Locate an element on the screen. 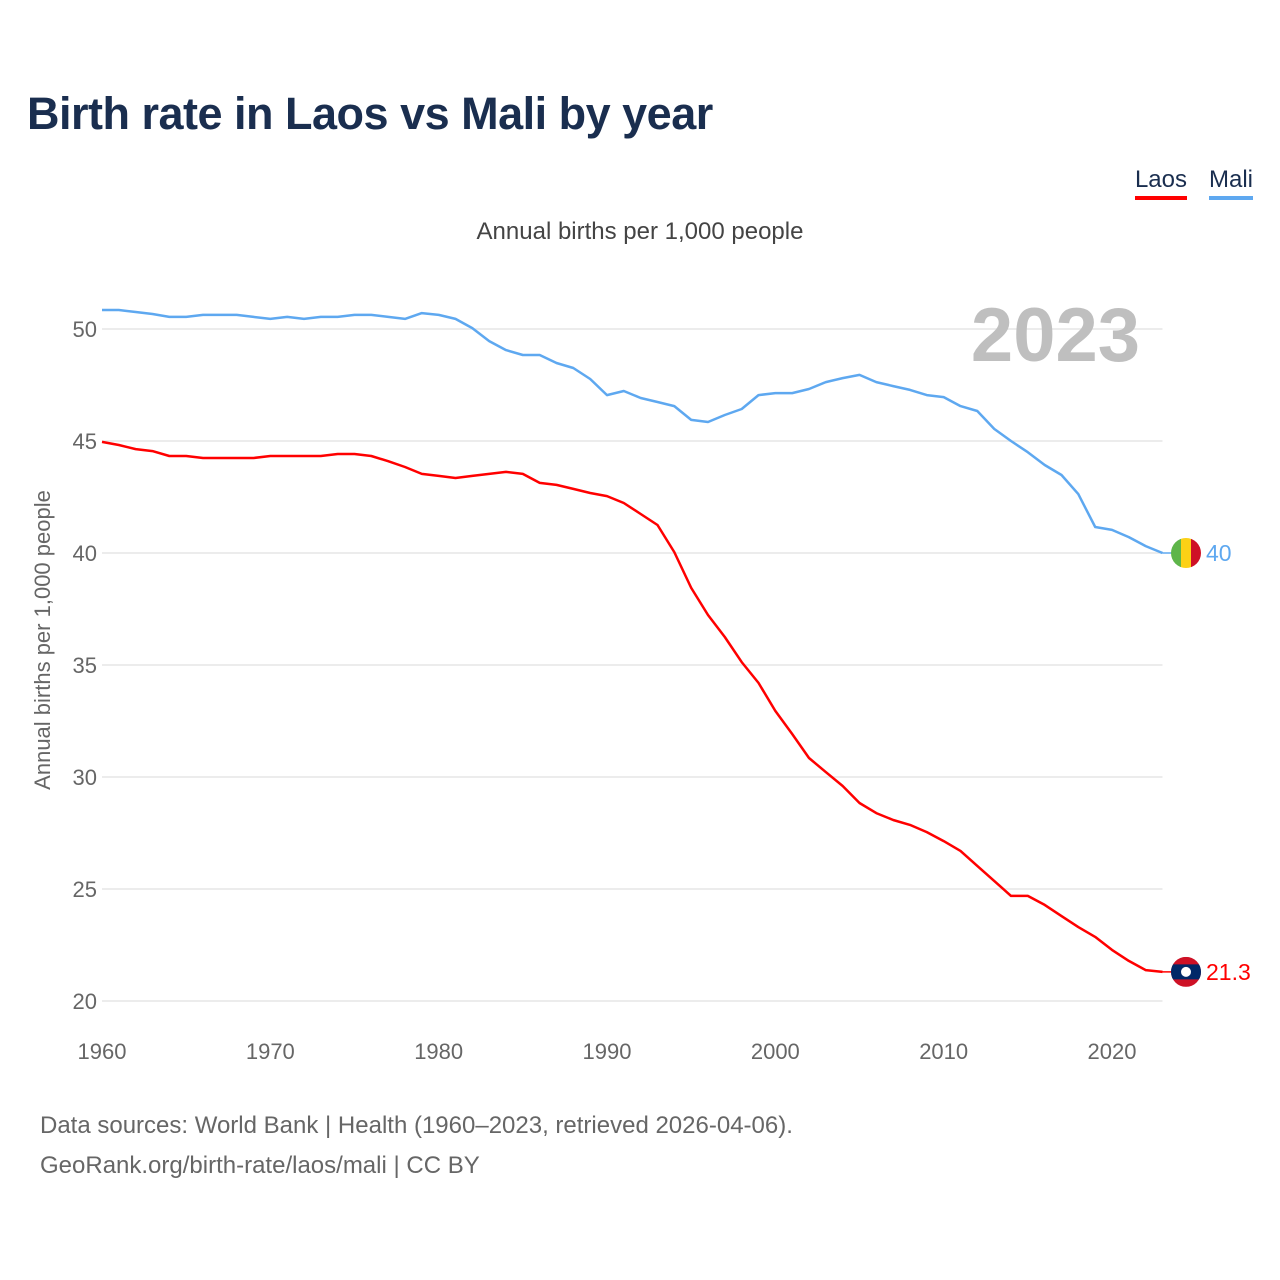  legend-item-laos: Laos is located at coordinates (1160, 183).